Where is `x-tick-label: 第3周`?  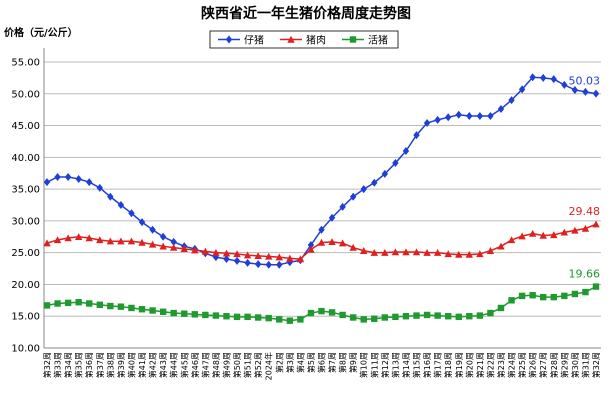 x-tick-label: 第3周 is located at coordinates (290, 362).